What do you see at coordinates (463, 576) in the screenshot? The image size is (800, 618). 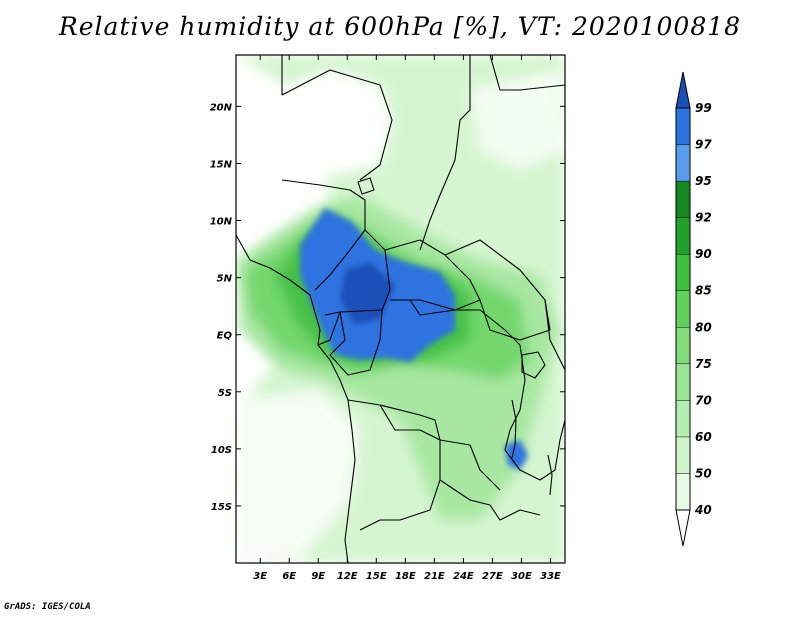 I see `lon-tick-label: 24E` at bounding box center [463, 576].